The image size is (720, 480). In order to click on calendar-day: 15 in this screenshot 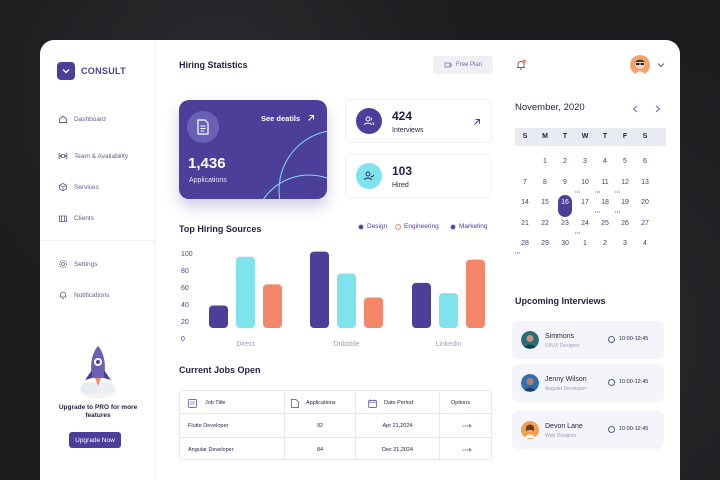, I will do `click(545, 202)`.